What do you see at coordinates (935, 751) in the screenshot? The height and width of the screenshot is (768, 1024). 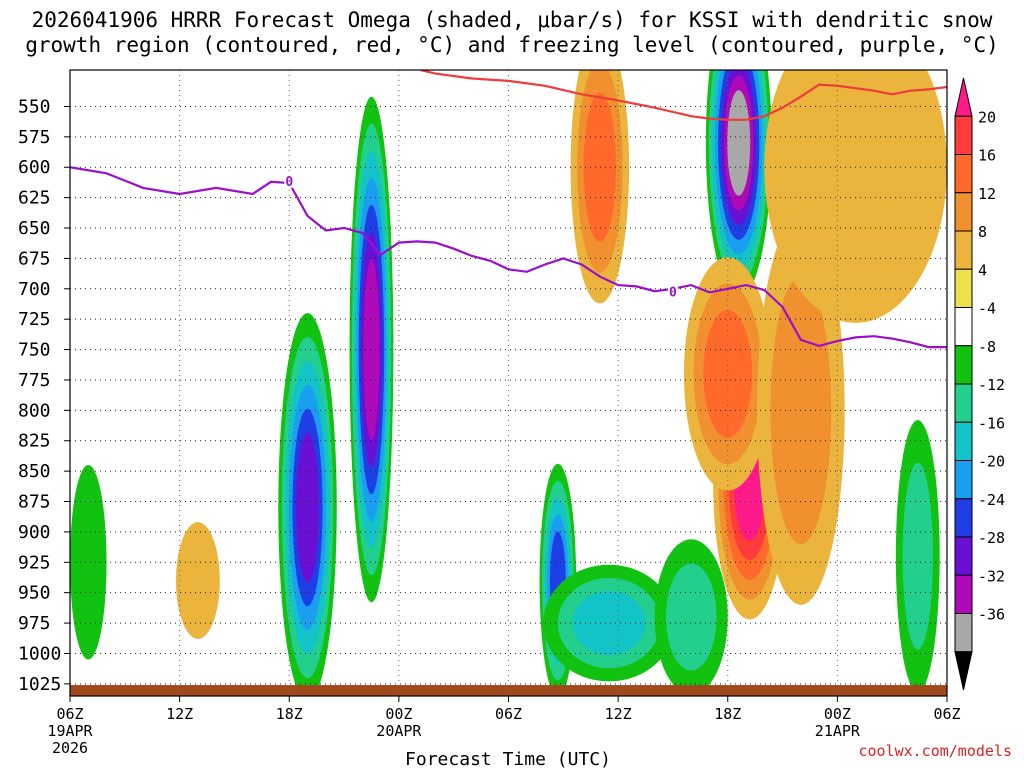 I see `credit-link: coolwx.com/models` at bounding box center [935, 751].